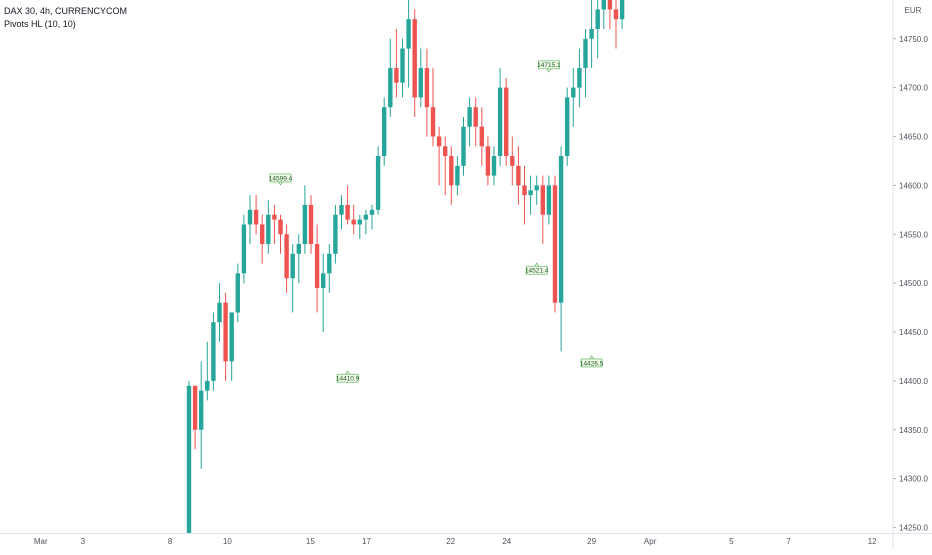  Describe the element at coordinates (455, 541) in the screenshot. I see `time-axis: Mar 3 8 10 15 17 22 24 29 Apr 5 7 12` at that location.